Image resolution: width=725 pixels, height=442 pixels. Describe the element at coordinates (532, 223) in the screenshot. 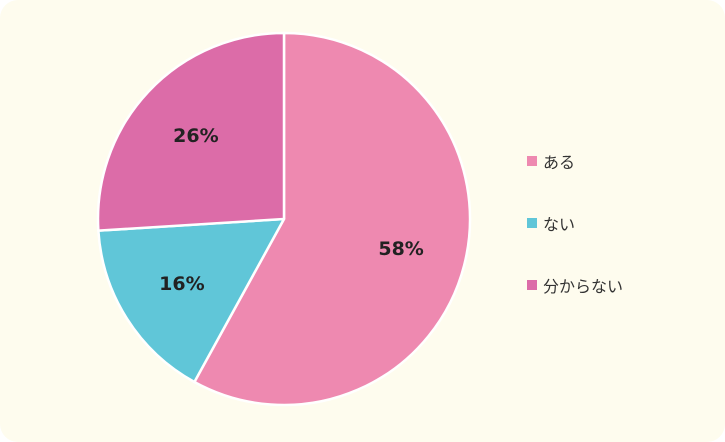

I see `legend-swatch-nai` at that location.